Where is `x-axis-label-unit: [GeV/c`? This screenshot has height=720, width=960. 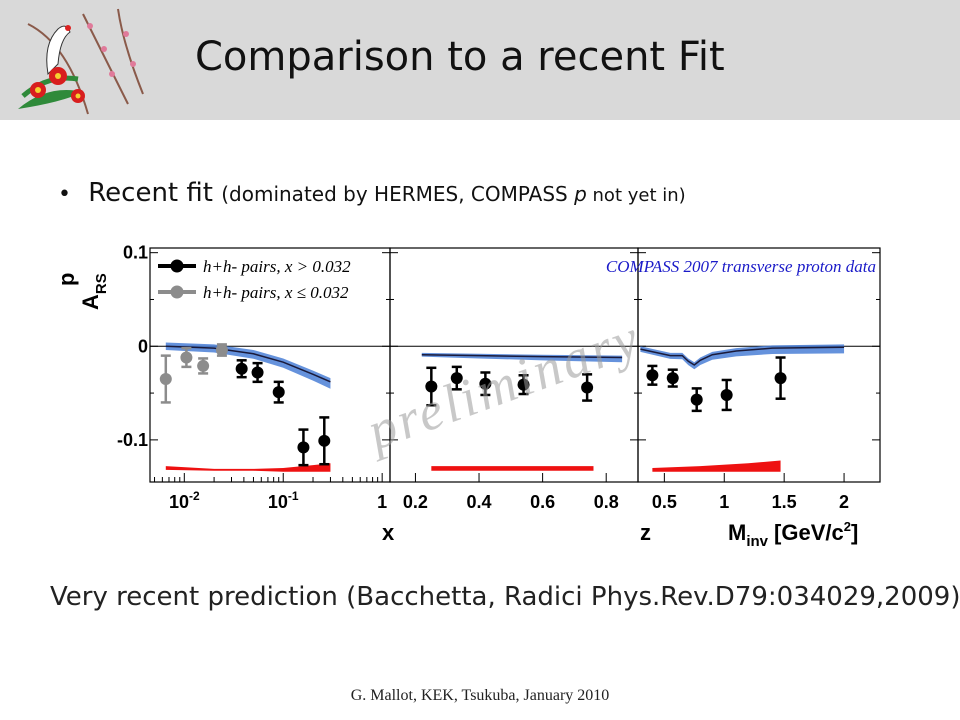 x-axis-label-unit: [GeV/c is located at coordinates (809, 532).